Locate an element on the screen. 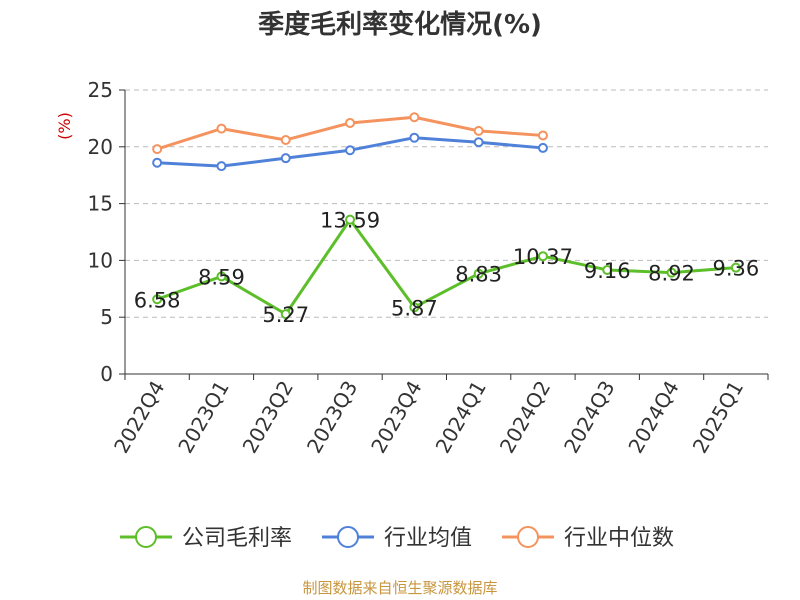 This screenshot has width=800, height=600. data-label: 9.36 is located at coordinates (735, 269).